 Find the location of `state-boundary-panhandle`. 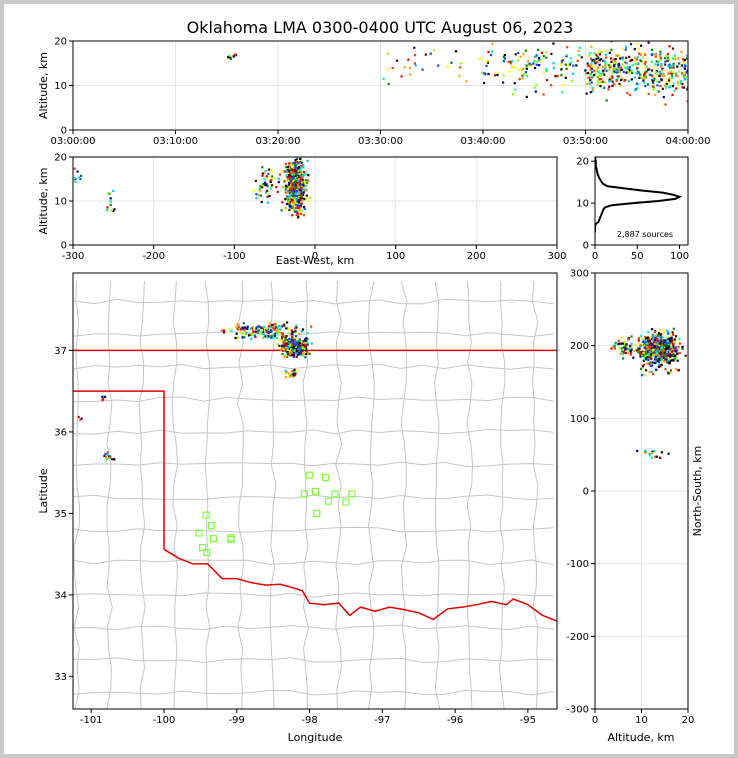

state-boundary-panhandle is located at coordinates (119, 470).